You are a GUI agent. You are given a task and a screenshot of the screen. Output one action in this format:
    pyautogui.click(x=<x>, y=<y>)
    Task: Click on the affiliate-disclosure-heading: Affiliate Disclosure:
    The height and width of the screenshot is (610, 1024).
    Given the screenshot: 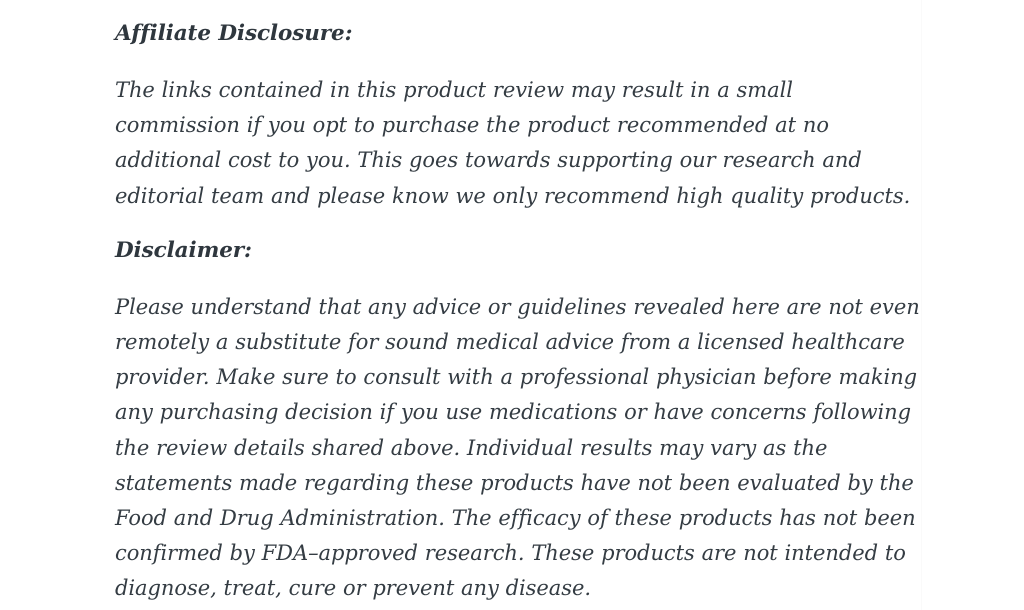 What is the action you would take?
    pyautogui.click(x=234, y=33)
    